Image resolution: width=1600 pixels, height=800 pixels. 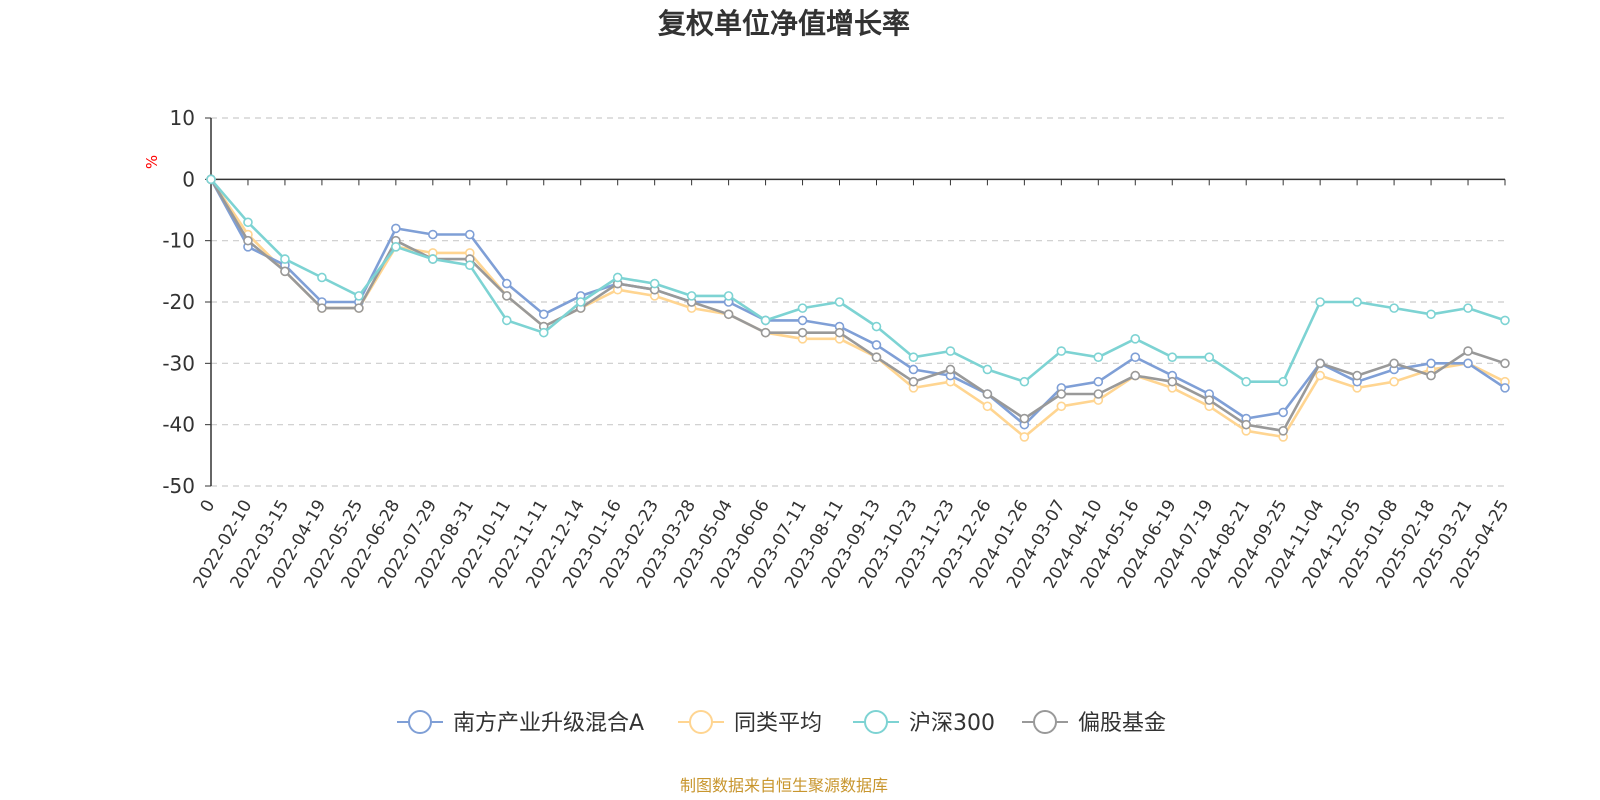 I want to click on y-axis: 10 0 -10 -20 -30 -40 -50, so click(x=187, y=302).